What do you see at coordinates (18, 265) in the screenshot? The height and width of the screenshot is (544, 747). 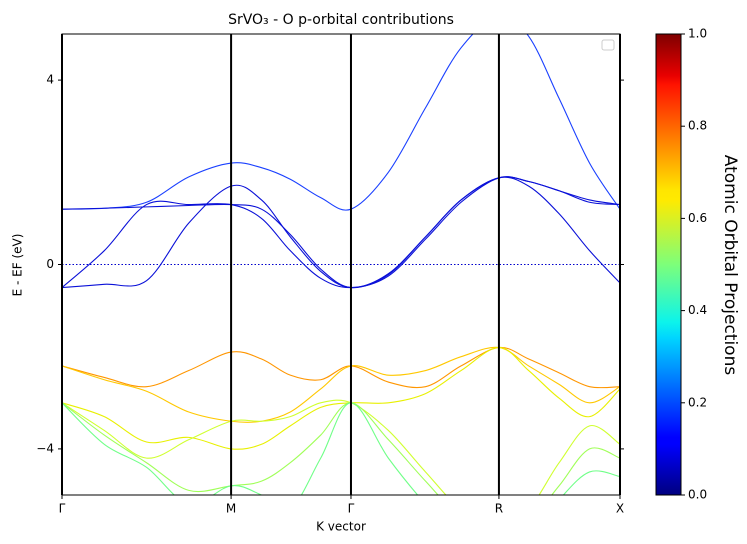 I see `y-axis-label: E - EF (eV)` at bounding box center [18, 265].